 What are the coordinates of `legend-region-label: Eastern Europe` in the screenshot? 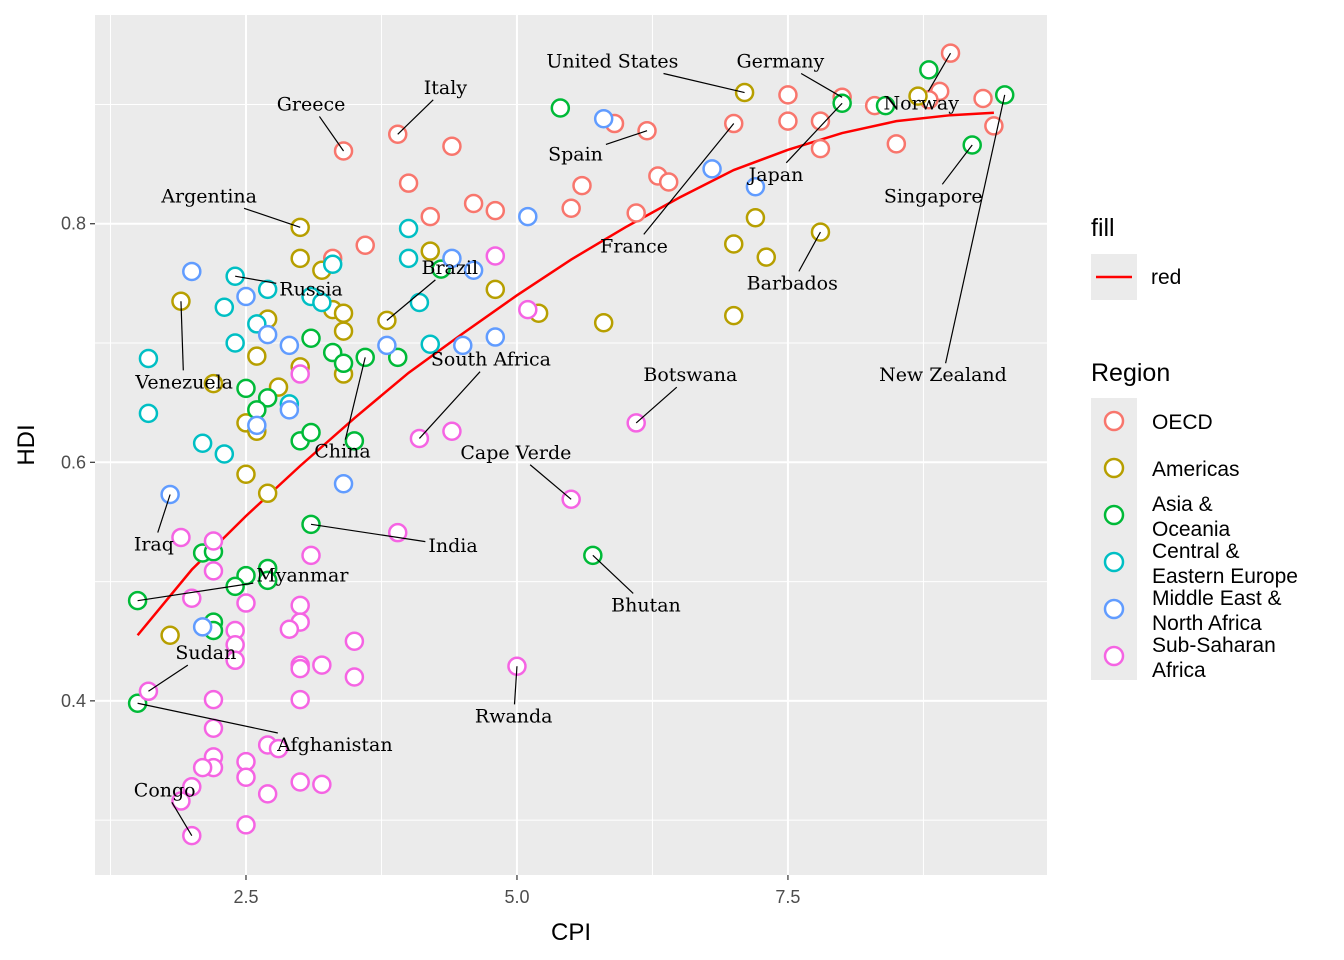 It's located at (1225, 576).